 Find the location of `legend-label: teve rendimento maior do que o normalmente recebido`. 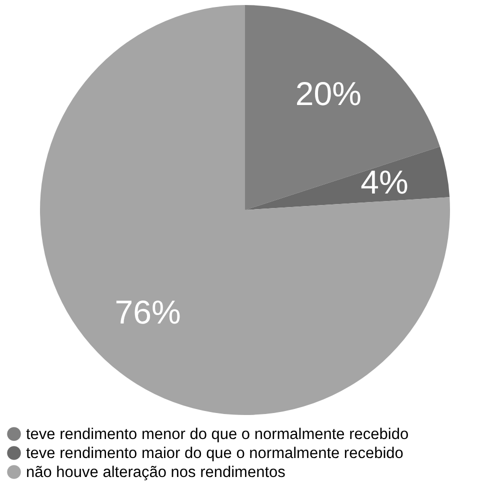

legend-label: teve rendimento maior do que o normalmente recebido is located at coordinates (215, 453).